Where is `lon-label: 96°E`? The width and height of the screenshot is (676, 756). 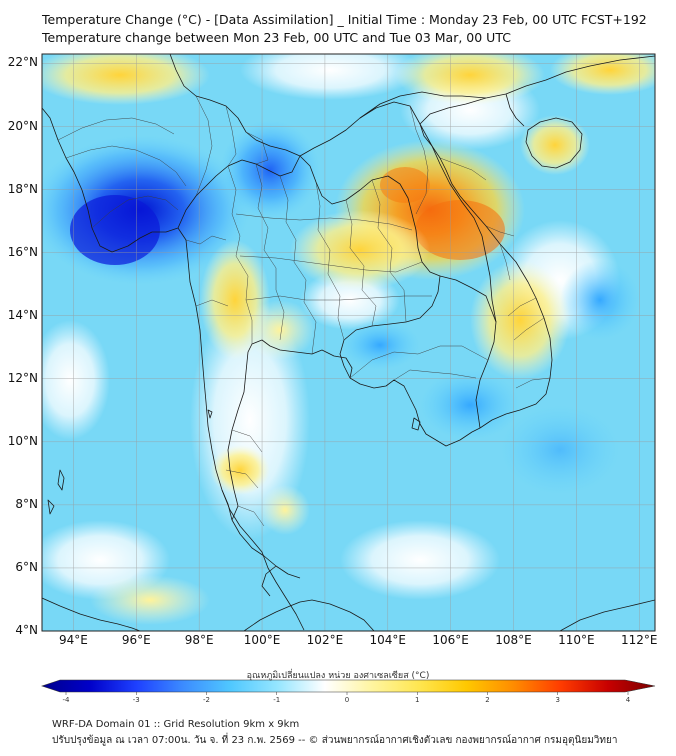
lon-label: 96°E is located at coordinates (136, 640).